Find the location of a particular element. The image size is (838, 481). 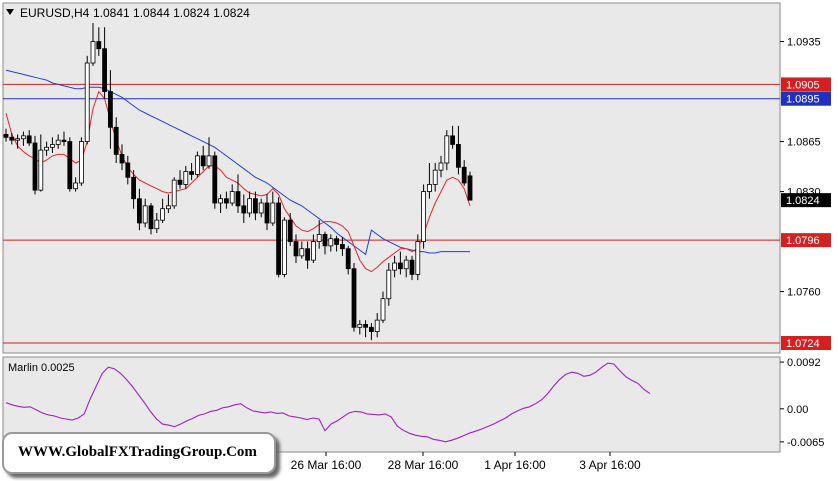

marlin-tick-label: 0.00 is located at coordinates (797, 410).